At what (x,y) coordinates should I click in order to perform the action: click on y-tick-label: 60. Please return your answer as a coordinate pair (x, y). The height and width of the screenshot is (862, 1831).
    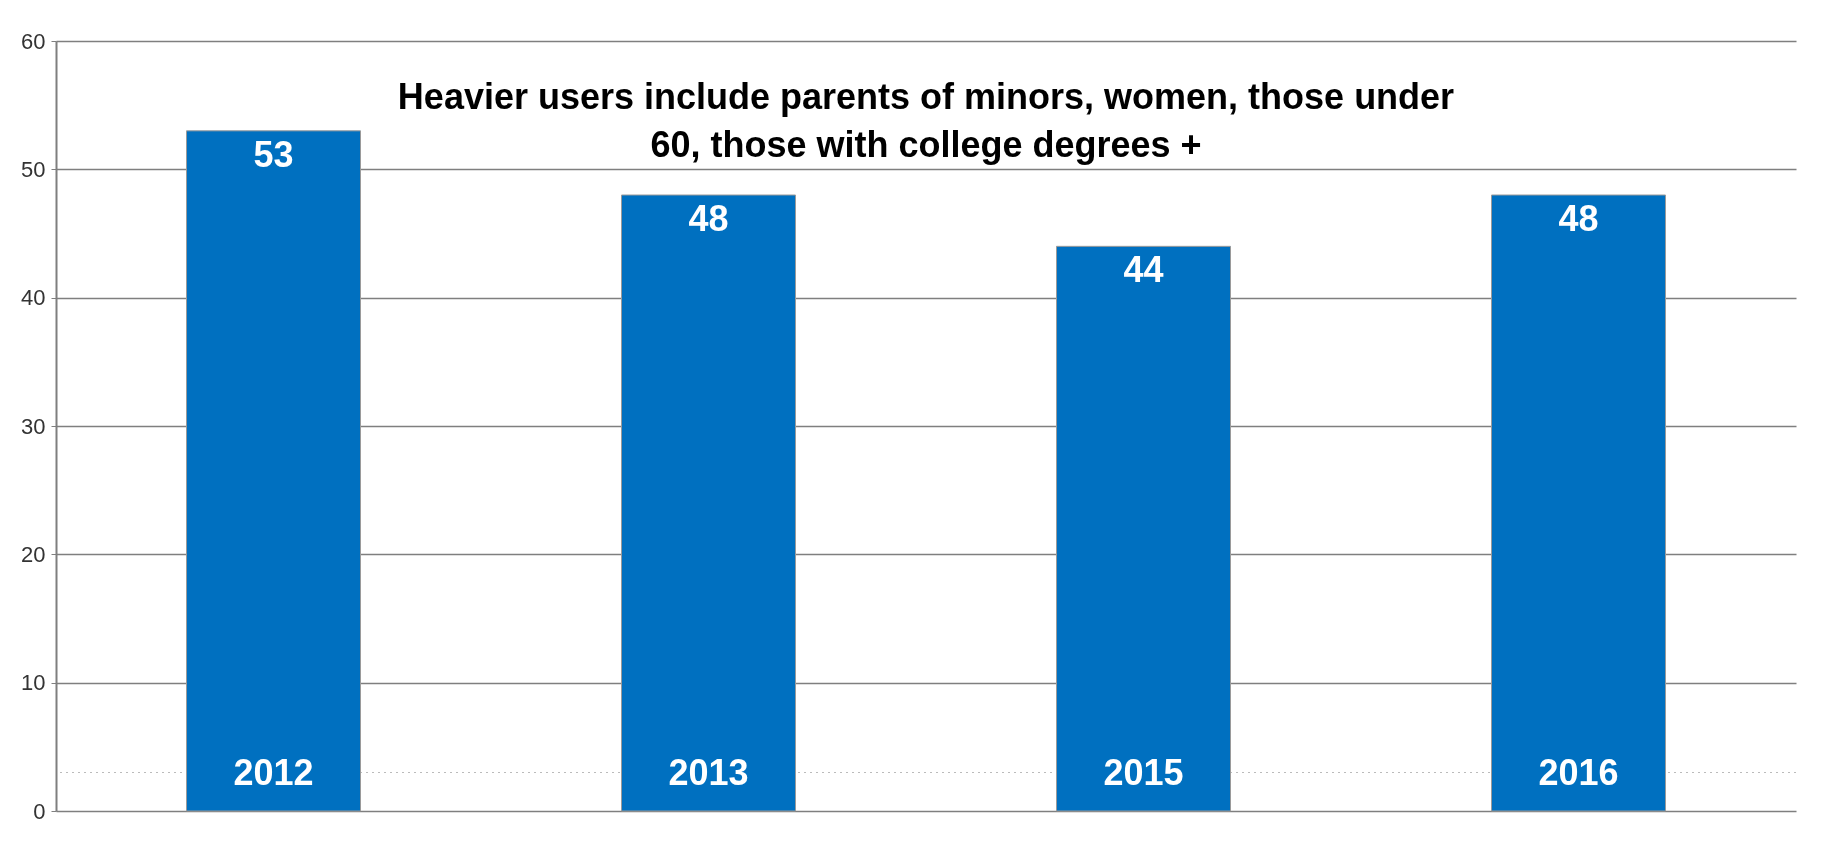
    Looking at the image, I should click on (33, 41).